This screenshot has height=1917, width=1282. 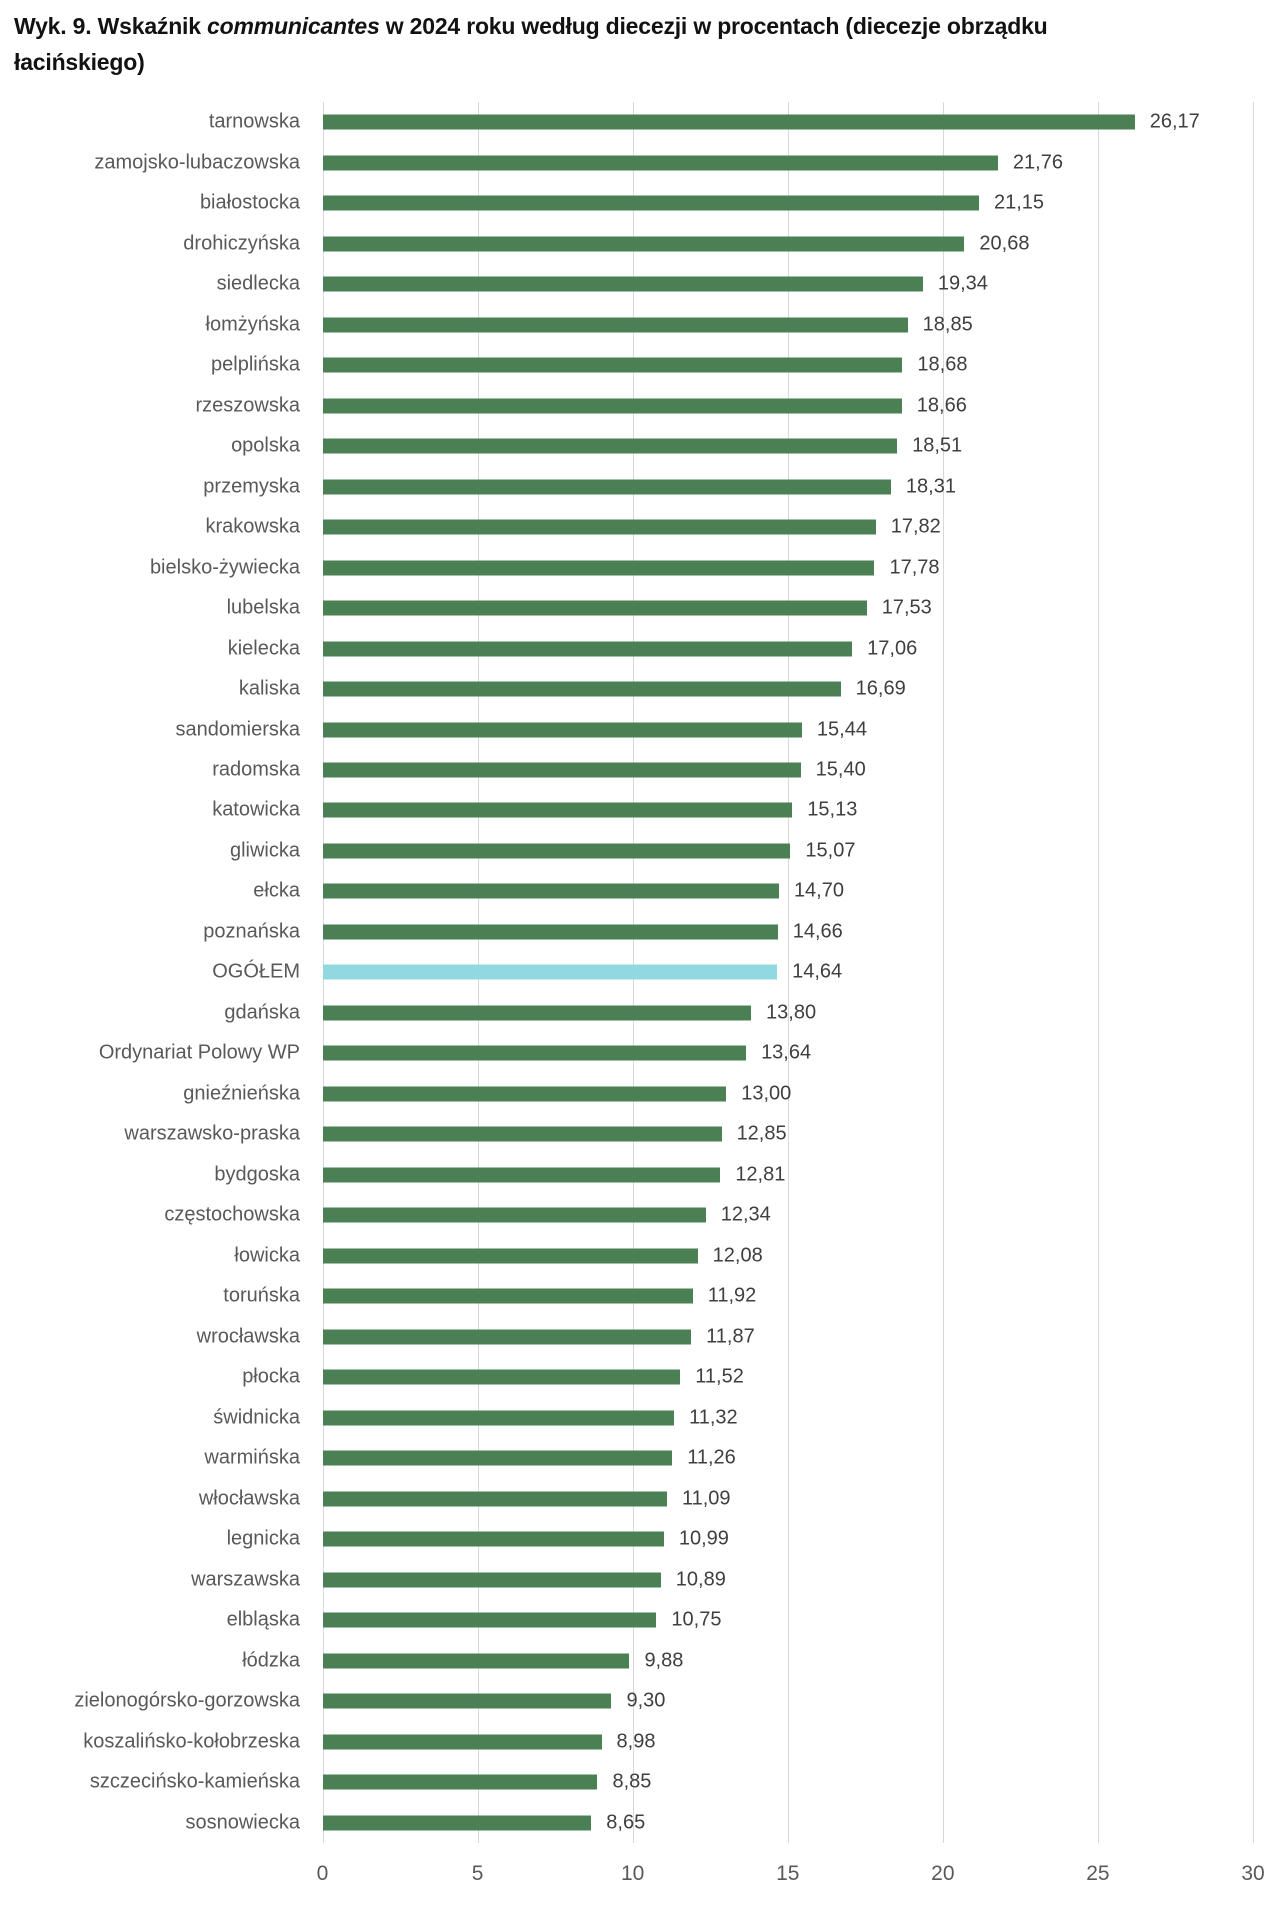 I want to click on bar-row: częstochowska 12,34, so click(x=641, y=1215).